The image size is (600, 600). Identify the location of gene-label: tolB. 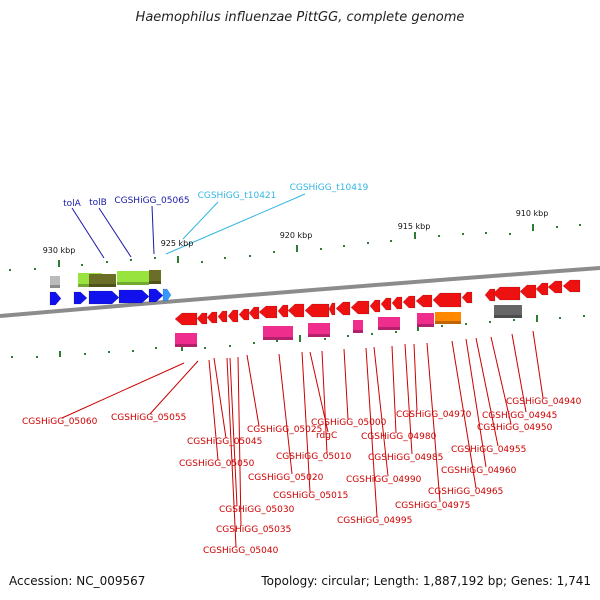
(98, 203).